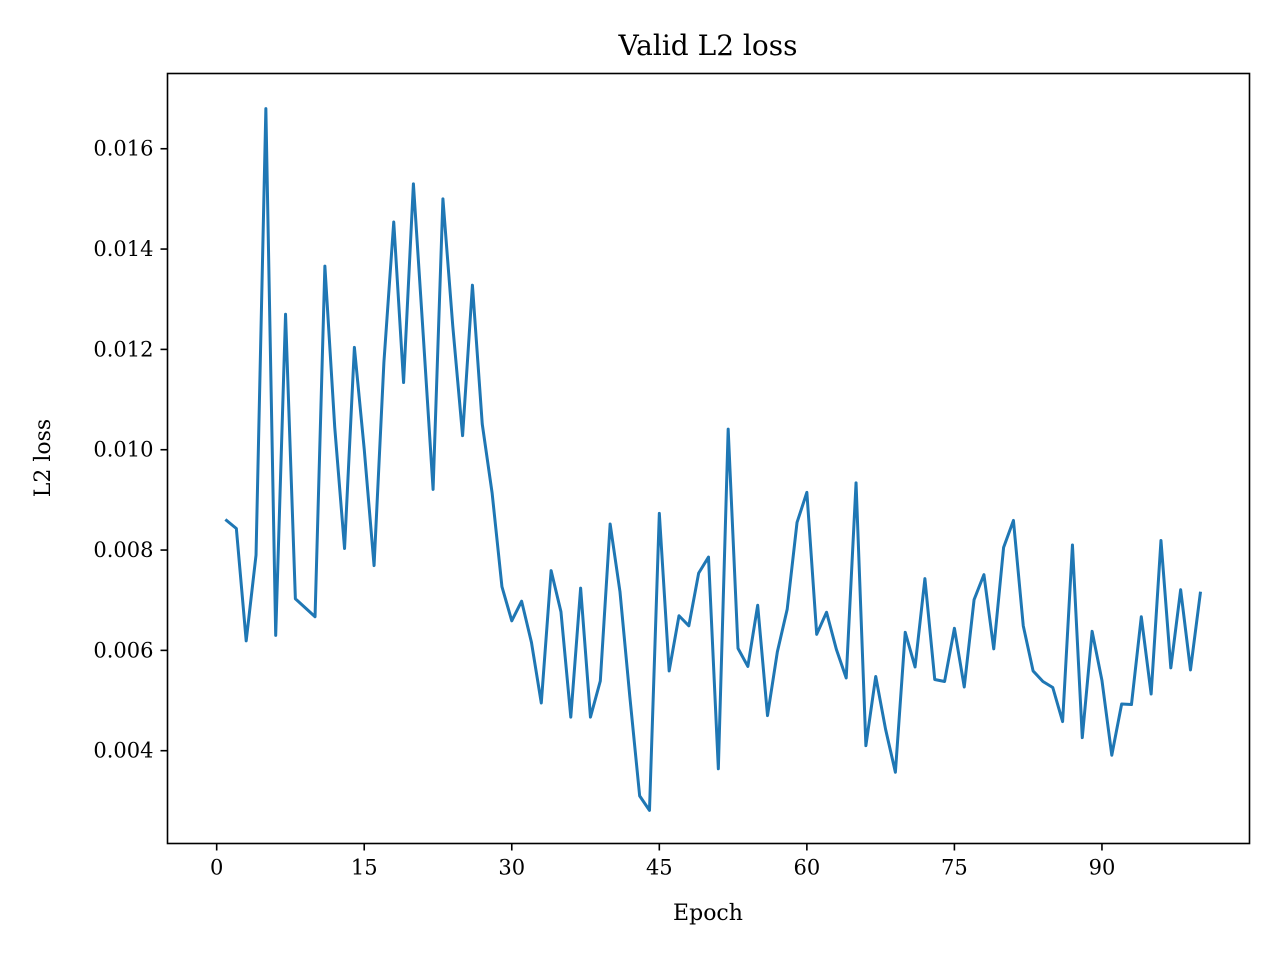  Describe the element at coordinates (659, 868) in the screenshot. I see `x-tick-label: 45` at that location.